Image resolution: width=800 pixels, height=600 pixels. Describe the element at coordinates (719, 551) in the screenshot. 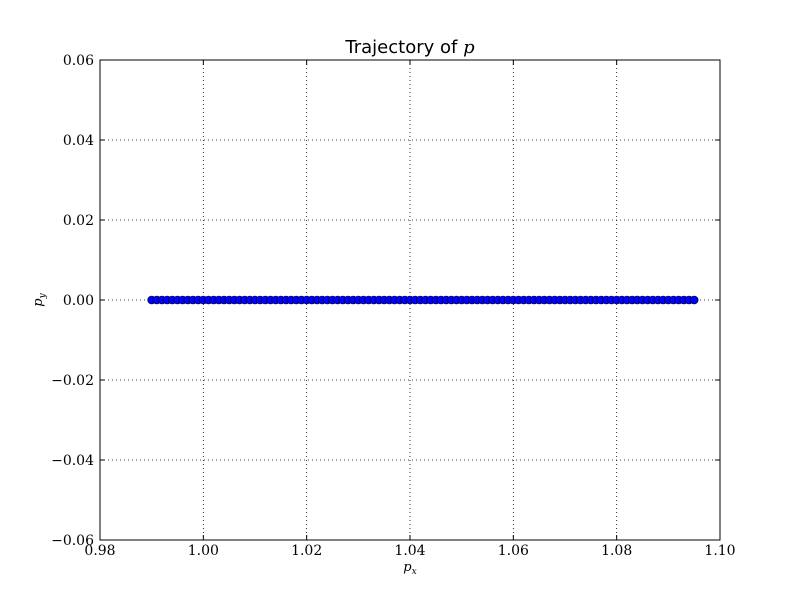

I see `x-tick-label: 1.10` at that location.